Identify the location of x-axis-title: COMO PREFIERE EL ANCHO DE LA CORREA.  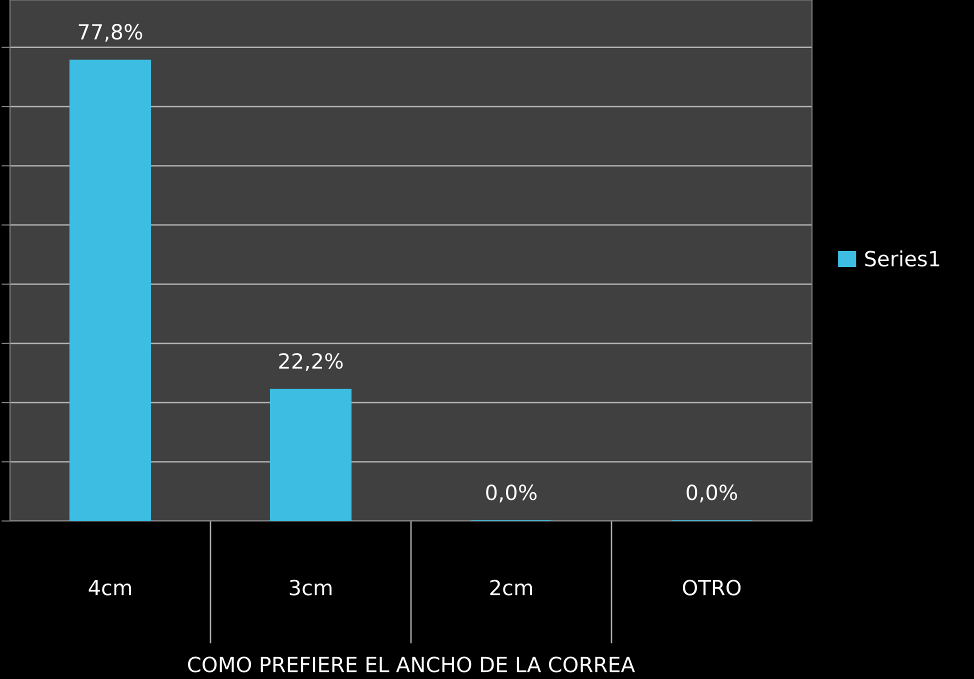
(411, 664).